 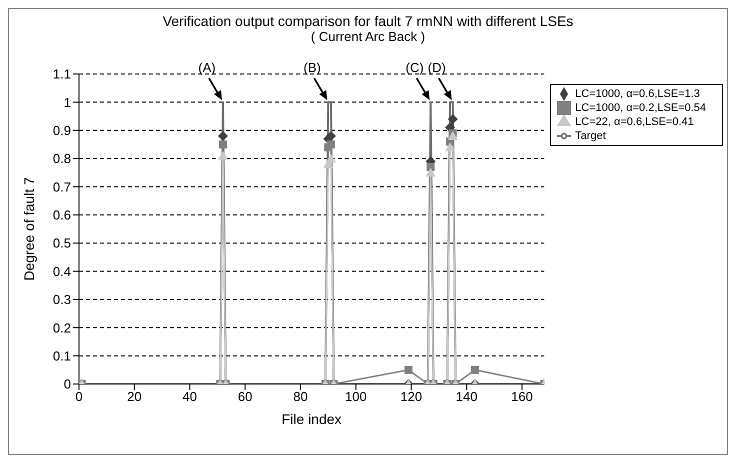 What do you see at coordinates (61, 356) in the screenshot?
I see `y-tick-label: 0.1` at bounding box center [61, 356].